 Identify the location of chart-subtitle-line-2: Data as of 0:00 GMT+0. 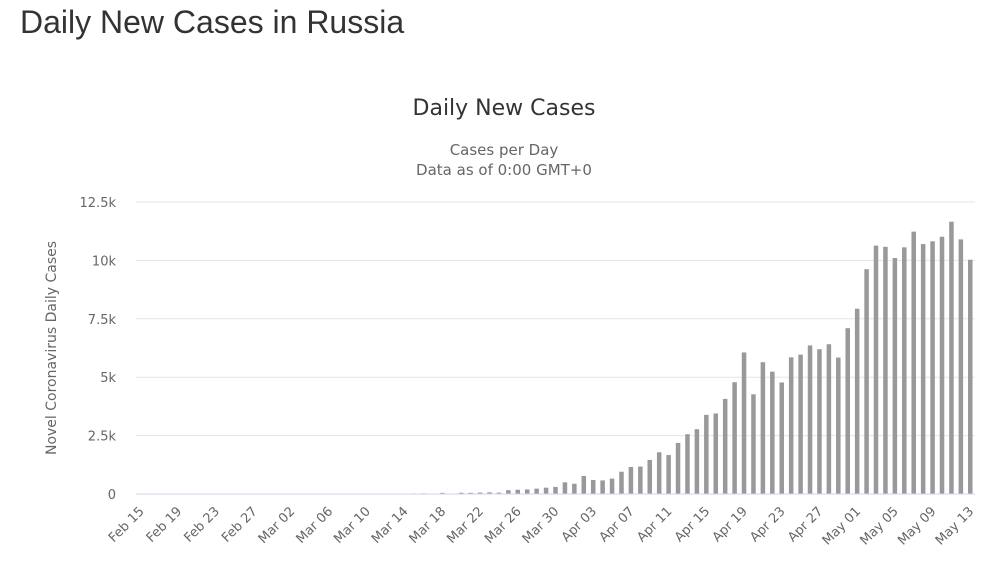
(504, 170).